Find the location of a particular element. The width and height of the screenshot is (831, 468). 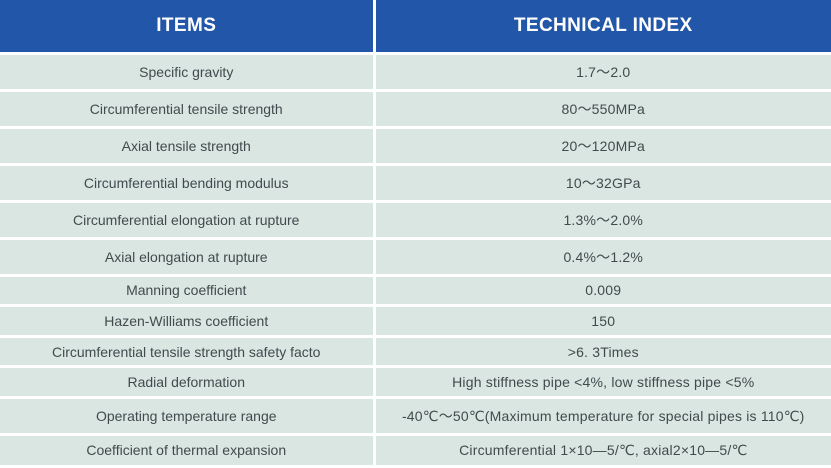

value-cell: >6. 3Times is located at coordinates (602, 352).